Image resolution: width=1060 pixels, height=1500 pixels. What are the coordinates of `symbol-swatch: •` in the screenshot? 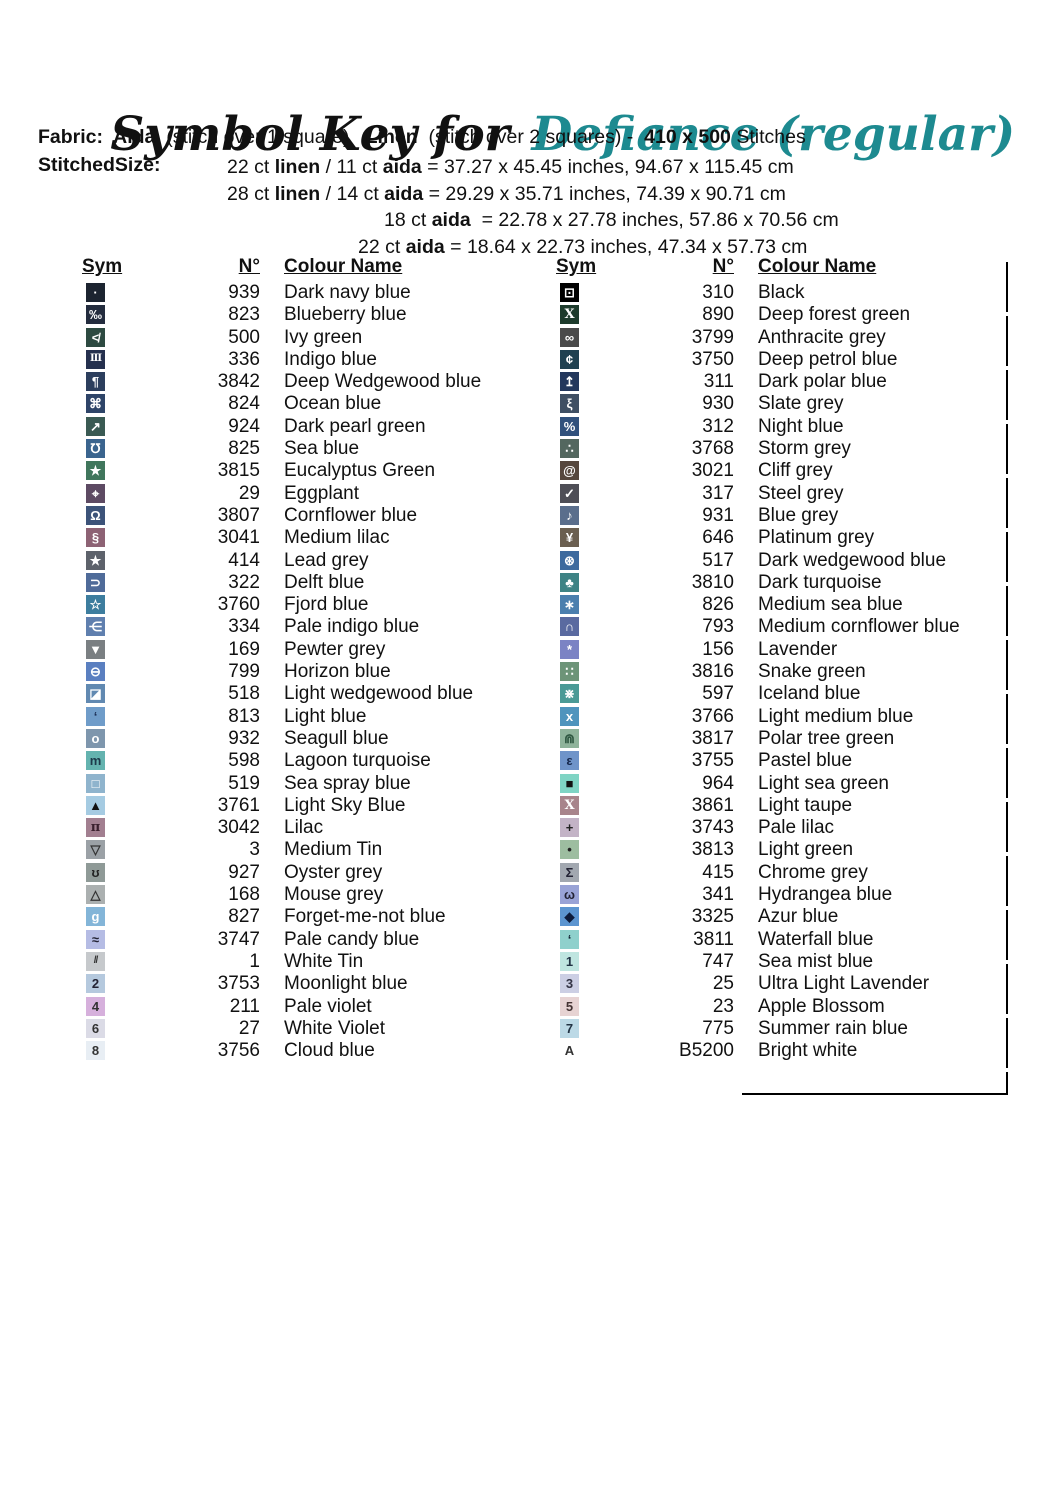 It's located at (569, 850).